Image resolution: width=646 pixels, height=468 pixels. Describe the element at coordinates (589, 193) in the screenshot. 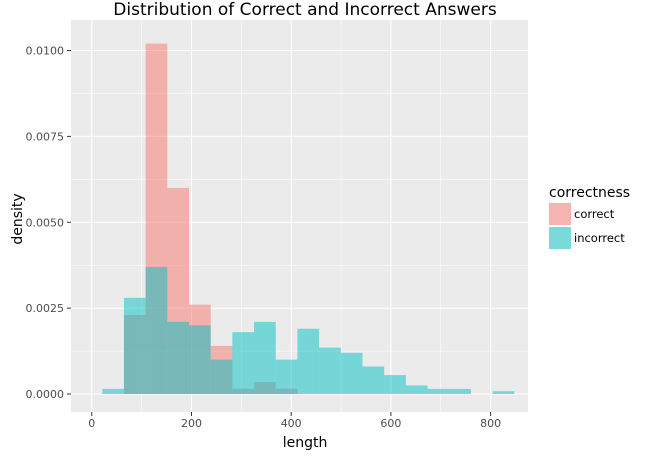

I see `legend-title: correctness` at that location.